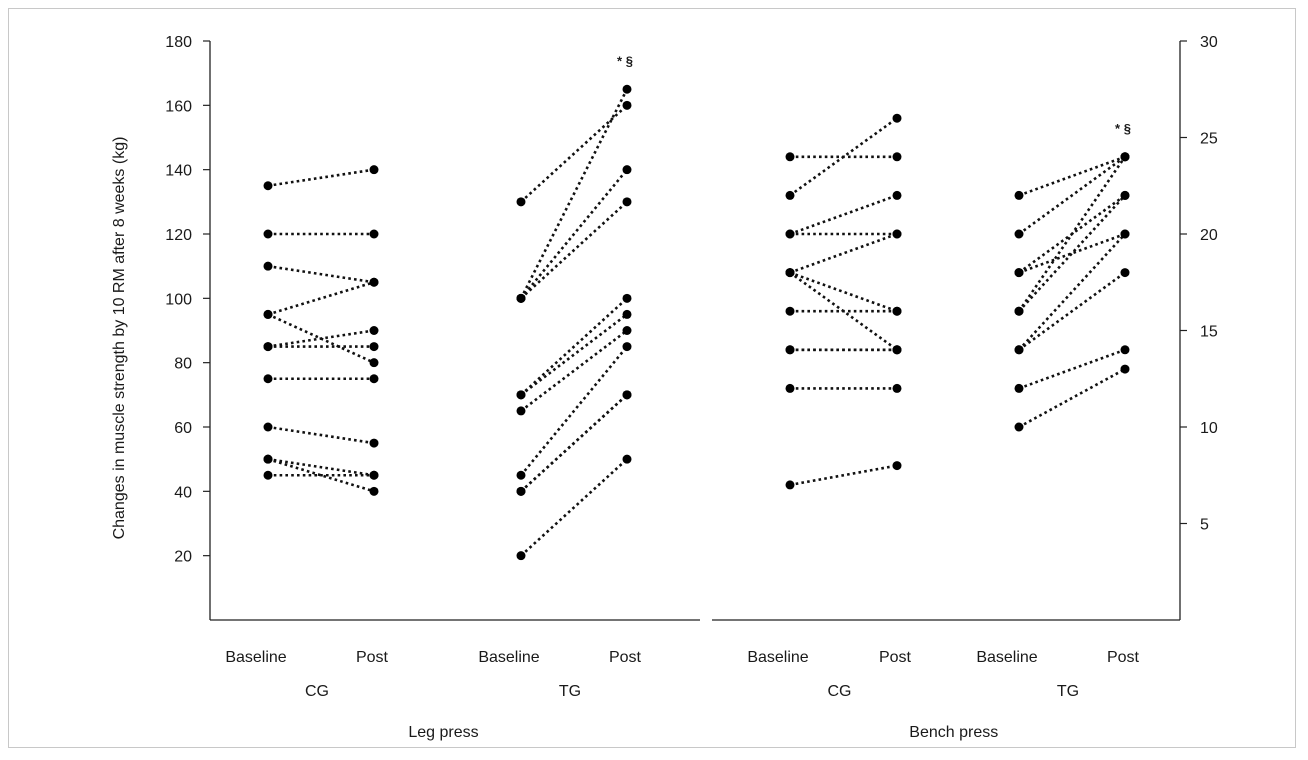 The height and width of the screenshot is (760, 1308). I want to click on right-tick-label: 10, so click(1209, 428).